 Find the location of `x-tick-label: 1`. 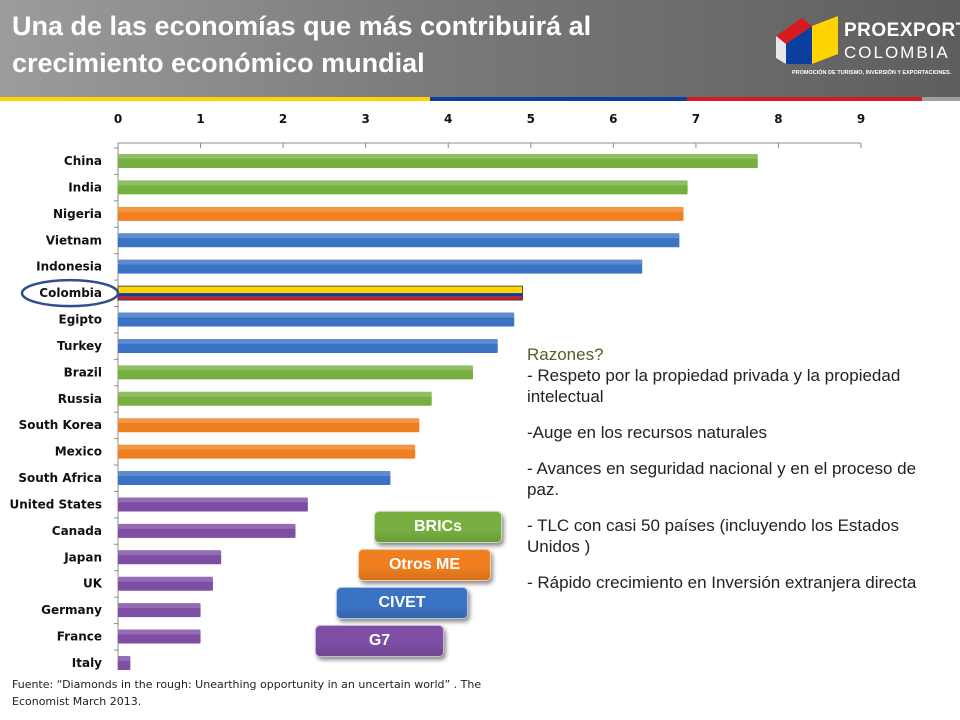

x-tick-label: 1 is located at coordinates (200, 119).